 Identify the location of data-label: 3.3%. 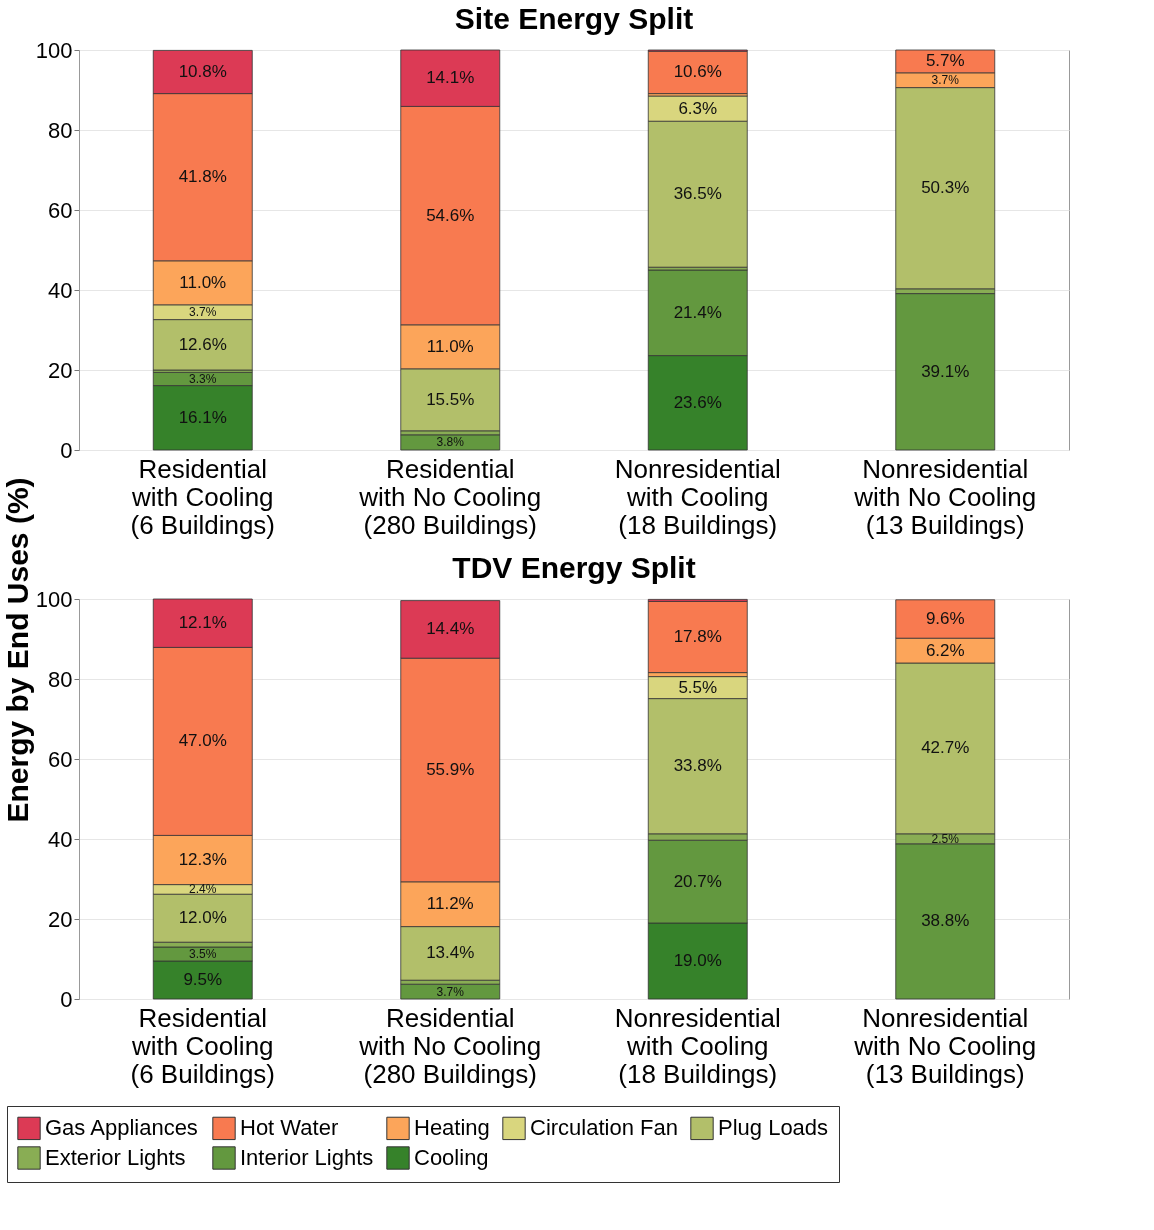
(203, 379).